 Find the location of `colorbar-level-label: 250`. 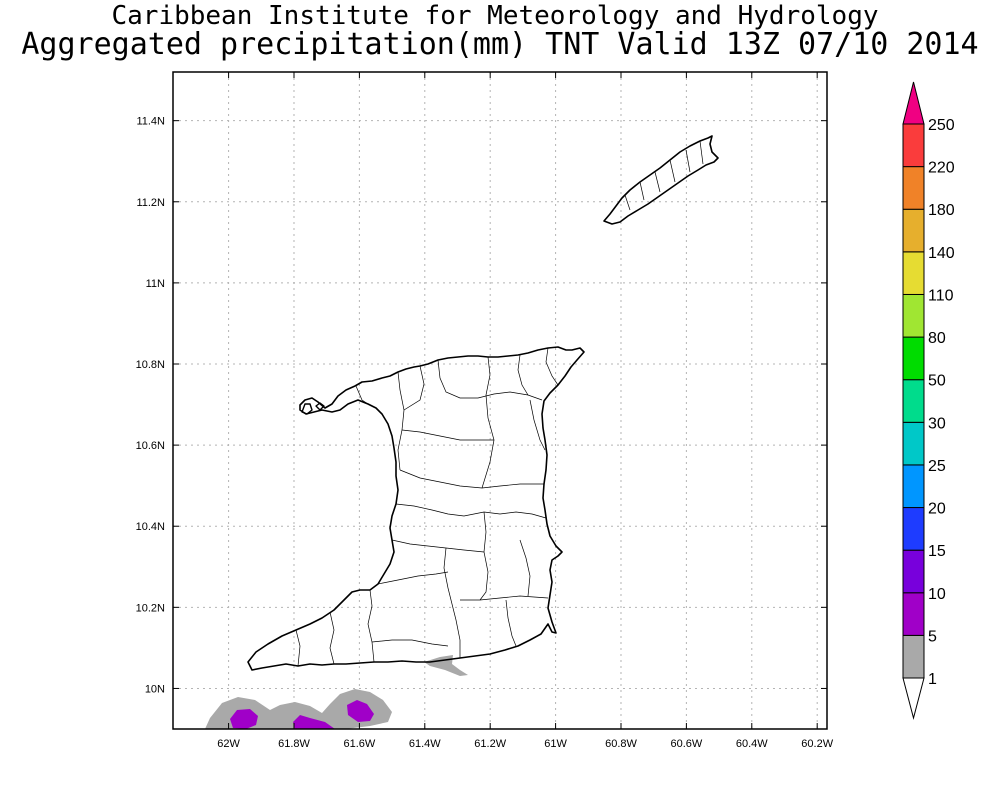

colorbar-level-label: 250 is located at coordinates (941, 125).